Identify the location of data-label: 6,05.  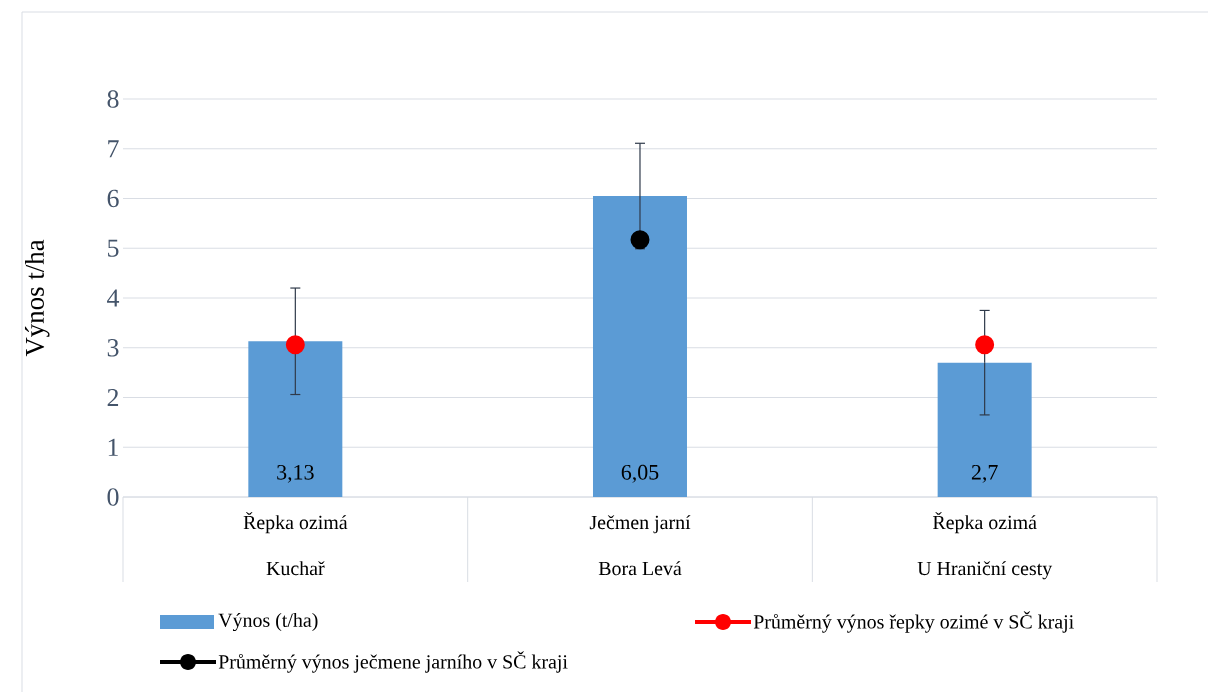
(640, 473).